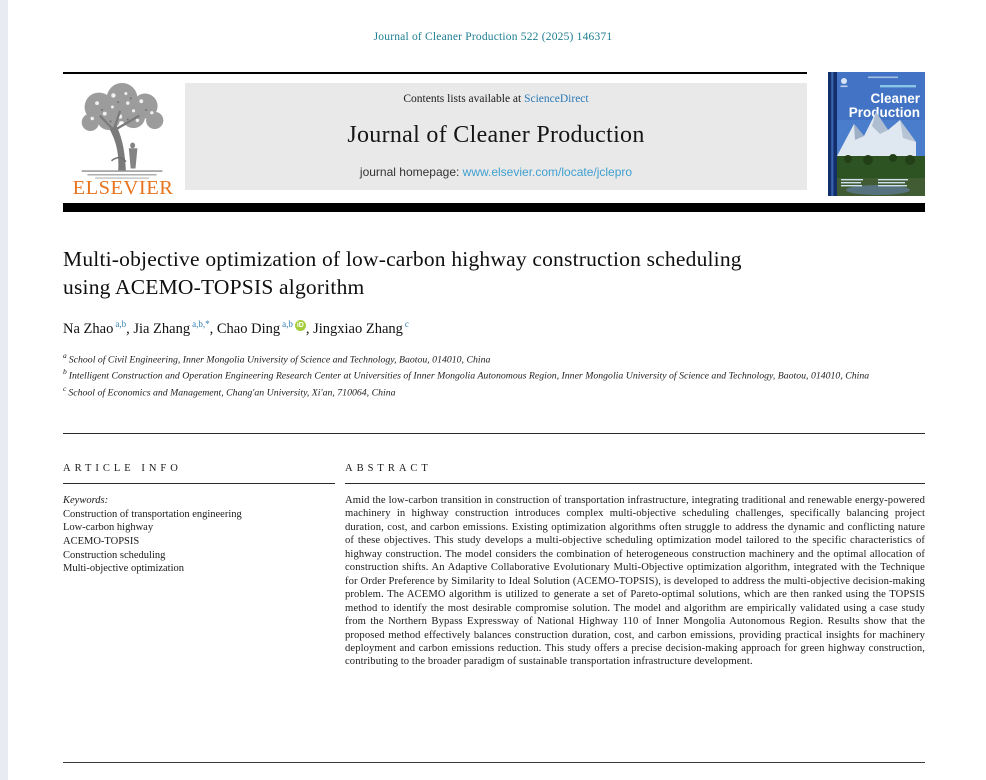 The image size is (986, 780). What do you see at coordinates (547, 172) in the screenshot?
I see `journal-homepage-link: www.elsevier.com/locate/jclepro` at bounding box center [547, 172].